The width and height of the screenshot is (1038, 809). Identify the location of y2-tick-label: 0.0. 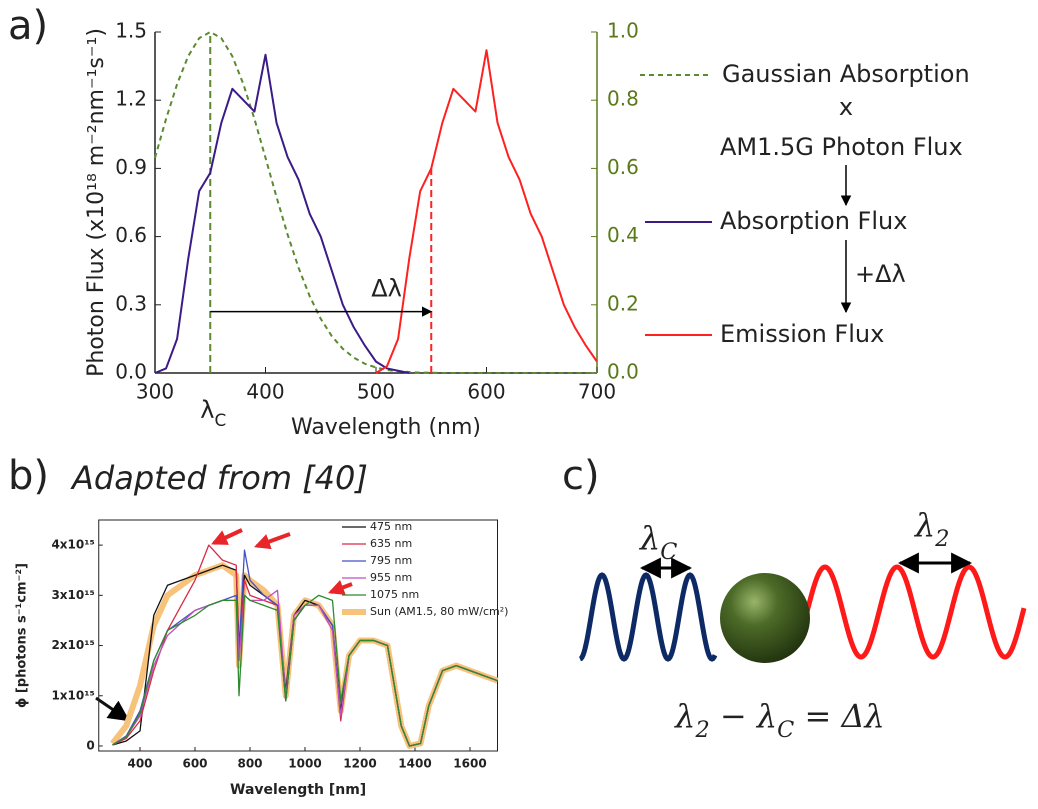
(623, 372).